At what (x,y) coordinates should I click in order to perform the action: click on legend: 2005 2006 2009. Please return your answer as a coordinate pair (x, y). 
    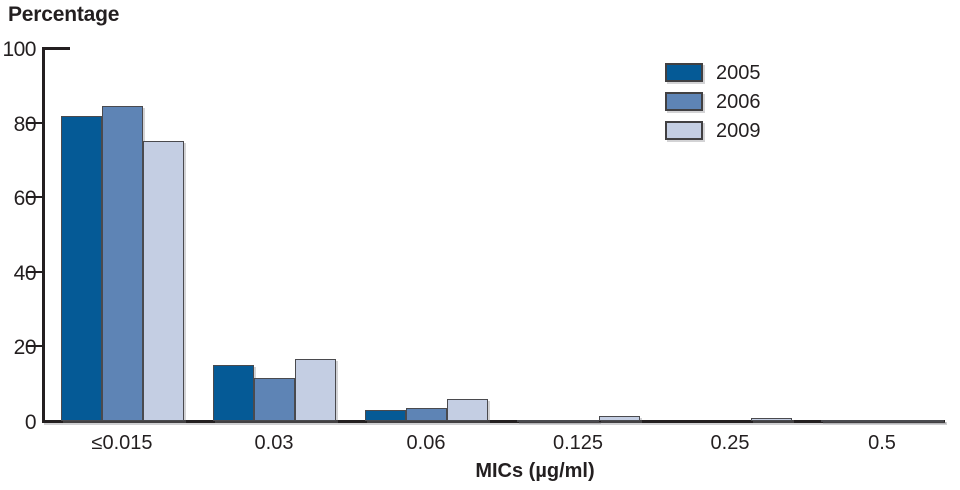
    Looking at the image, I should click on (713, 106).